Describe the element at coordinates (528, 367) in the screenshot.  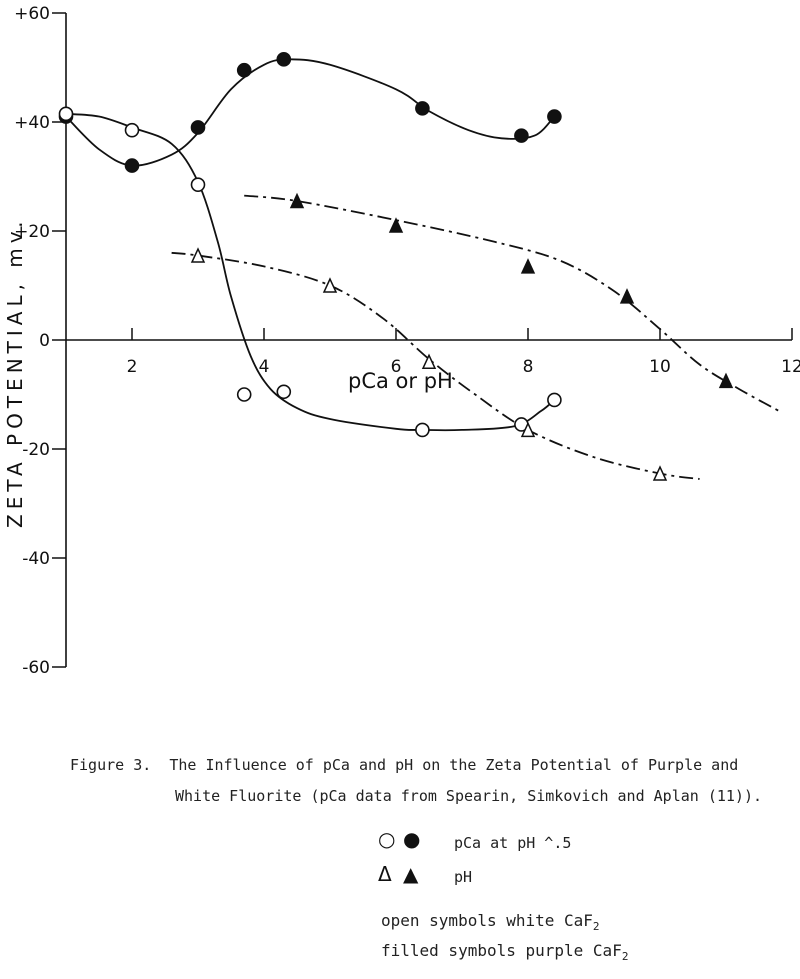
I see `x-tick-label: 8` at that location.